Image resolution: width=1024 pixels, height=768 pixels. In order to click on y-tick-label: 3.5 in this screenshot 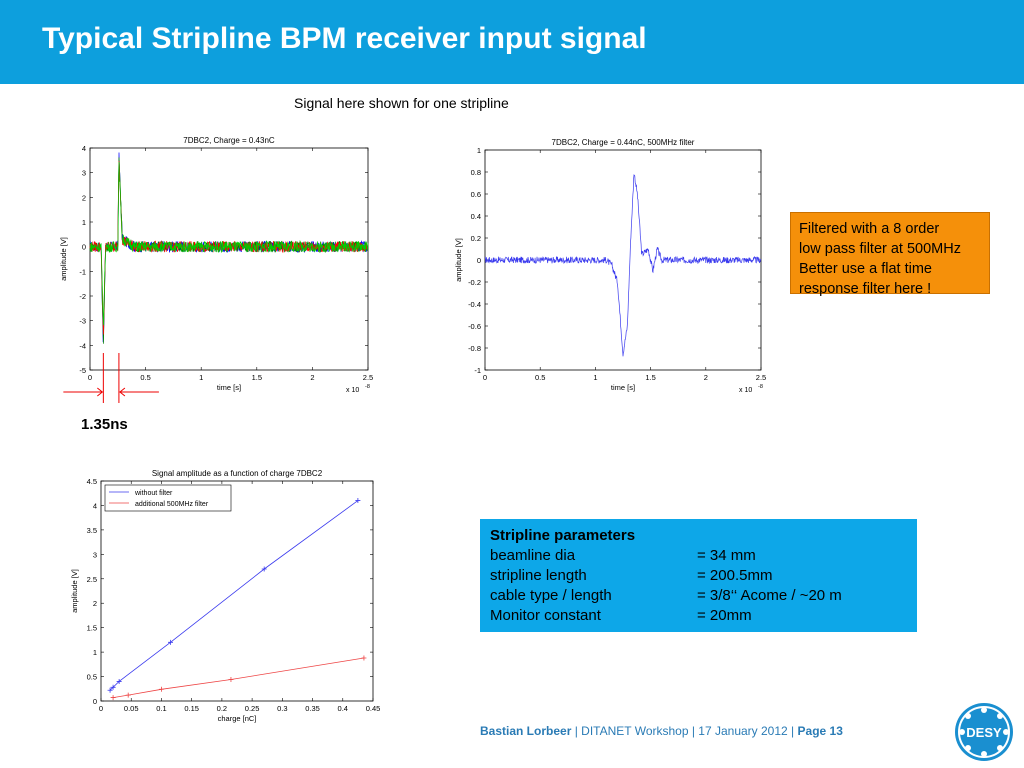, I will do `click(92, 530)`.